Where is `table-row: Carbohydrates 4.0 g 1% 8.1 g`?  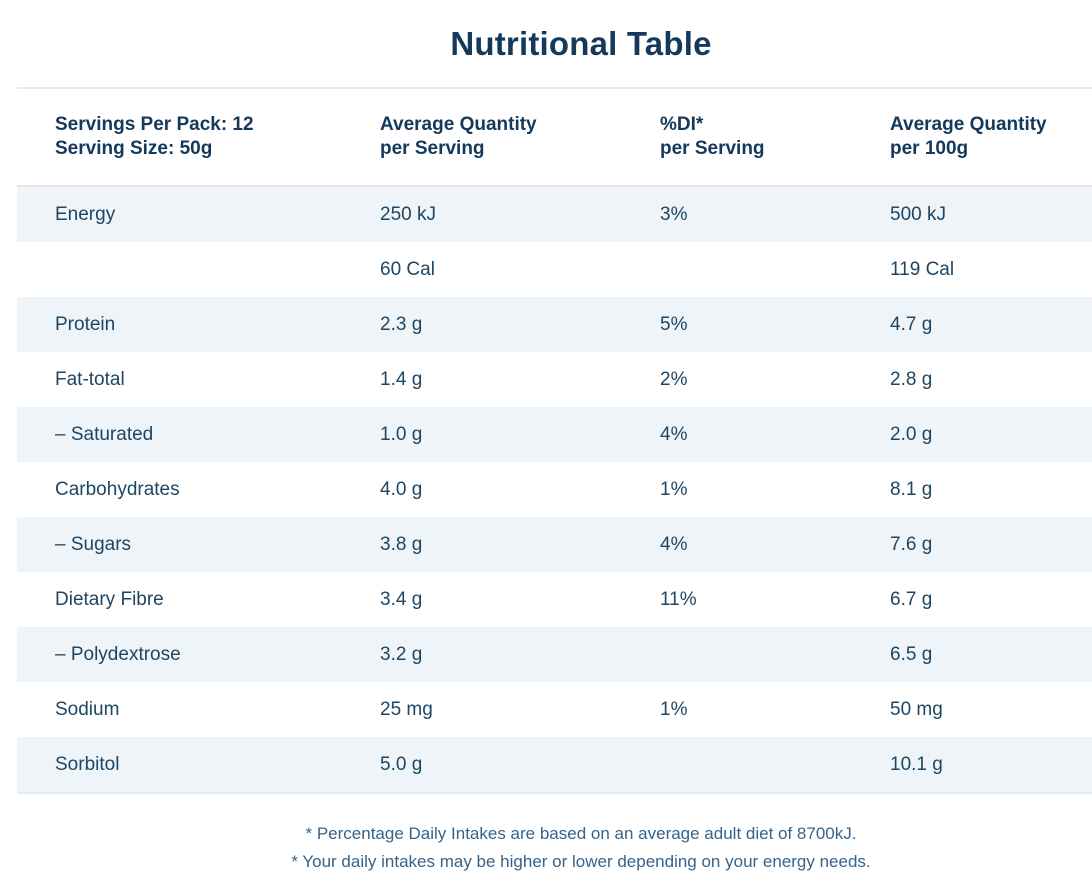 table-row: Carbohydrates 4.0 g 1% 8.1 g is located at coordinates (554, 489).